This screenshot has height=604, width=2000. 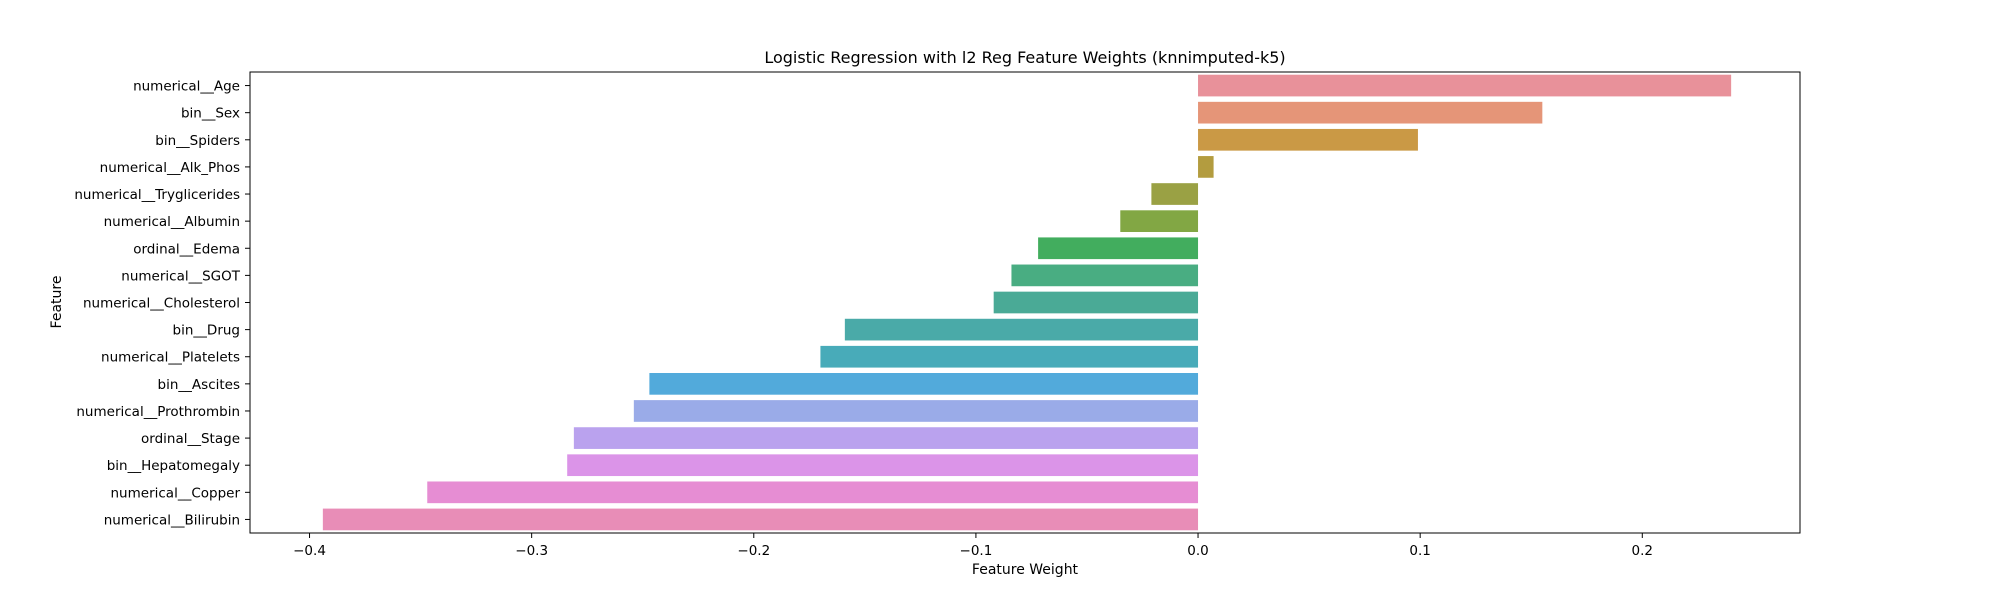 I want to click on y-tick-label: numerical__Bilirubin, so click(x=172, y=520).